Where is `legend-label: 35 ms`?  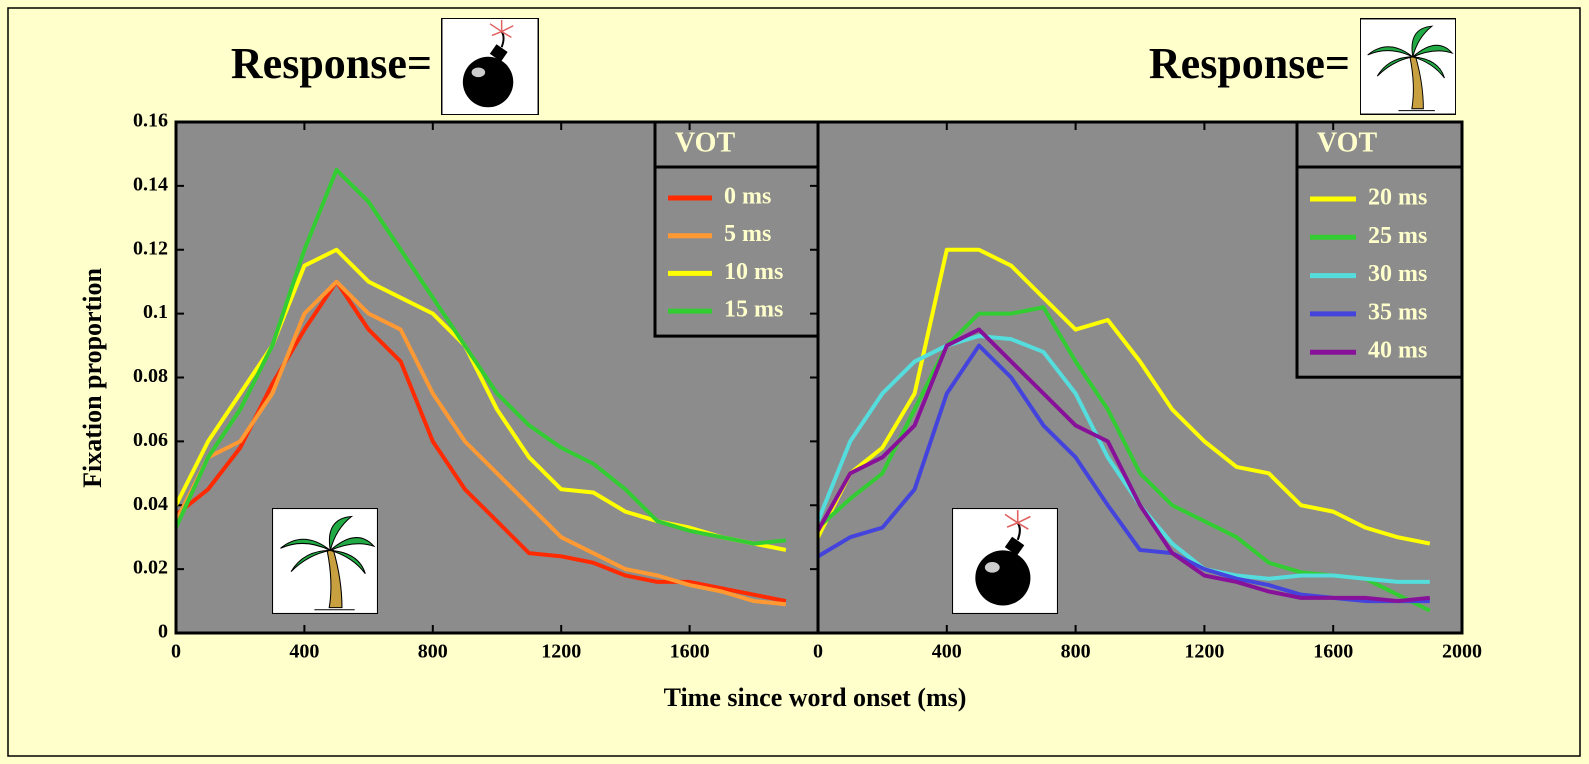 legend-label: 35 ms is located at coordinates (1397, 312).